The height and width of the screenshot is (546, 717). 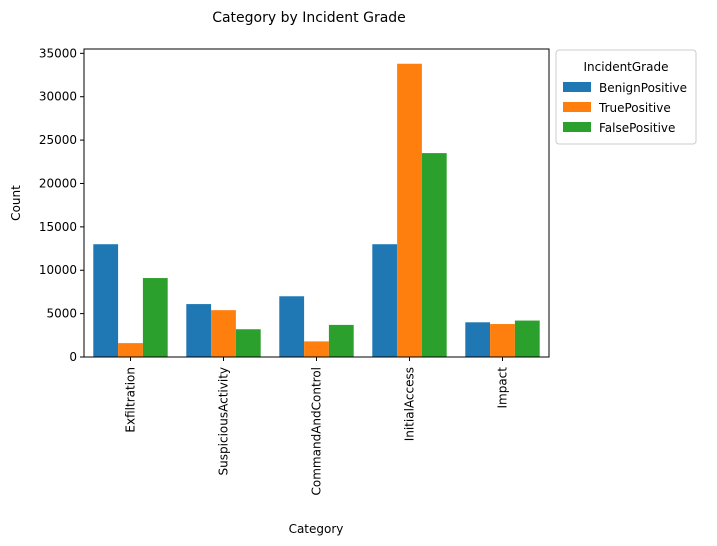 What do you see at coordinates (577, 127) in the screenshot?
I see `legend-swatch-false-positive` at bounding box center [577, 127].